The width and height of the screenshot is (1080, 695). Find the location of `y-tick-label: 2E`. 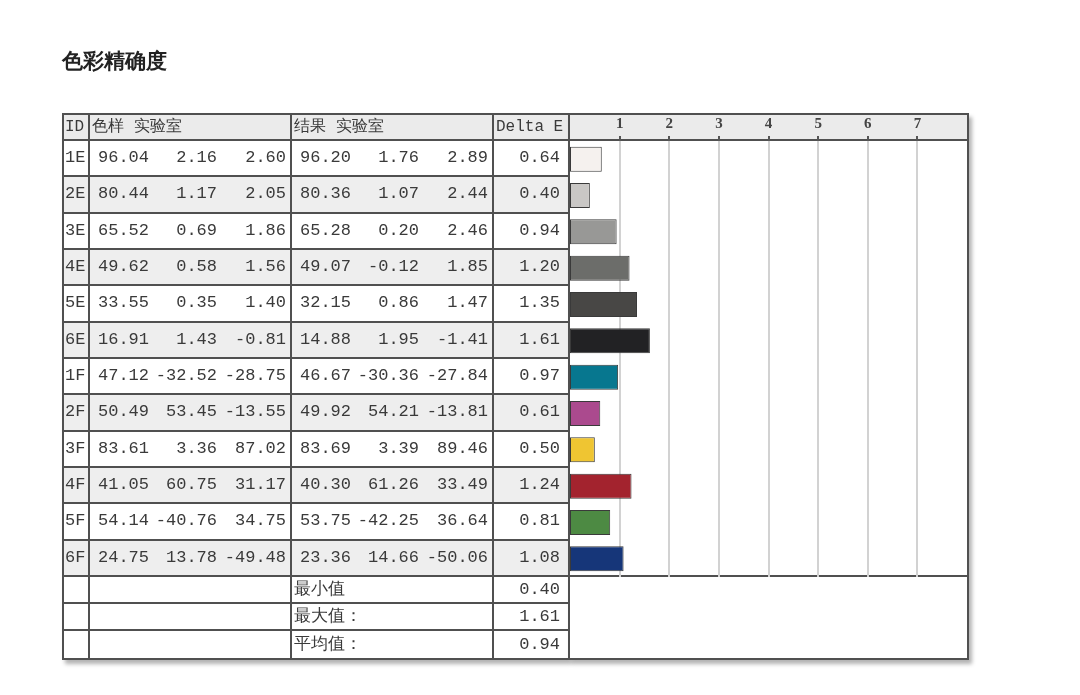

y-tick-label: 2E is located at coordinates (75, 194).